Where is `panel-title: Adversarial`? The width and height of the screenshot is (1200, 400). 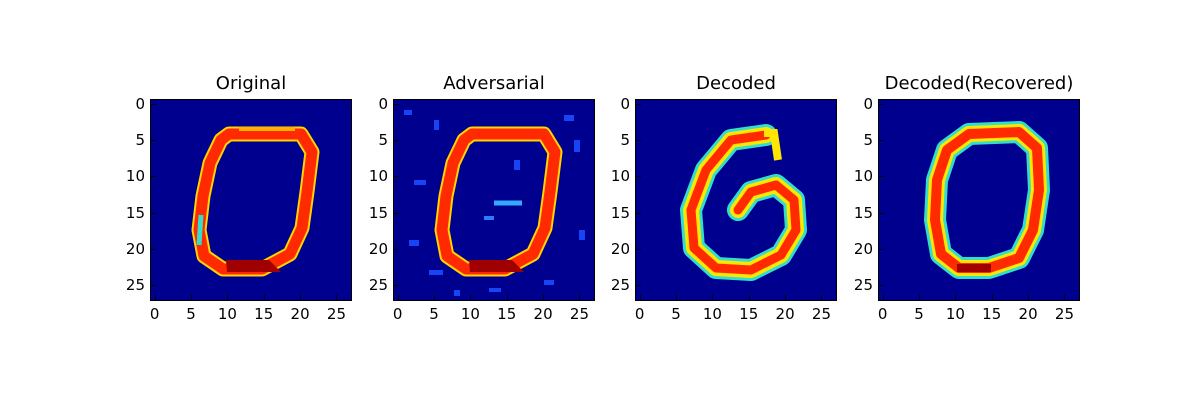
panel-title: Adversarial is located at coordinates (494, 83).